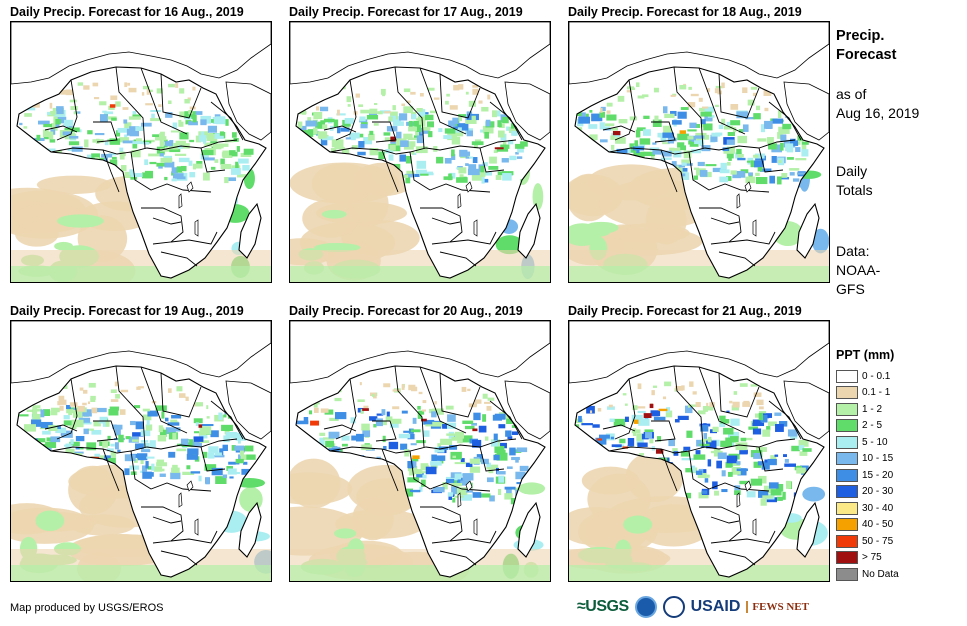 The image size is (967, 626). I want to click on legend-label: 0.1 - 1, so click(876, 393).